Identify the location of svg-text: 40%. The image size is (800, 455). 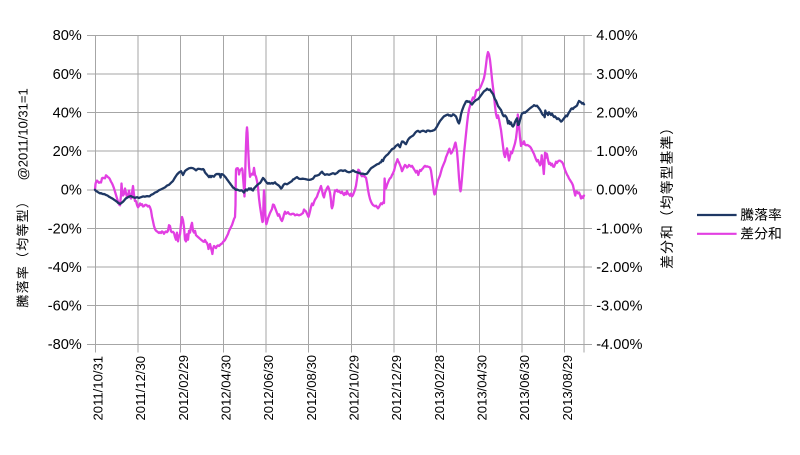
(67, 113).